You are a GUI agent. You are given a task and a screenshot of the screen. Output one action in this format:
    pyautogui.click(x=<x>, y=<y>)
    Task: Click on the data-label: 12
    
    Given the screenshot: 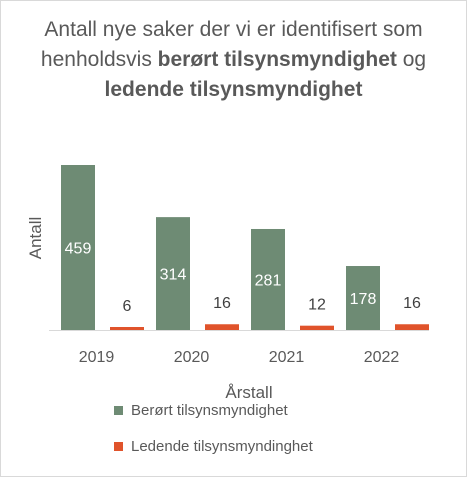 What is the action you would take?
    pyautogui.click(x=317, y=305)
    